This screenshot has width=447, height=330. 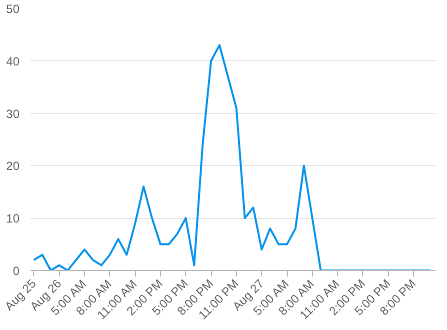 What do you see at coordinates (13, 61) in the screenshot?
I see `y-tick-label: 40` at bounding box center [13, 61].